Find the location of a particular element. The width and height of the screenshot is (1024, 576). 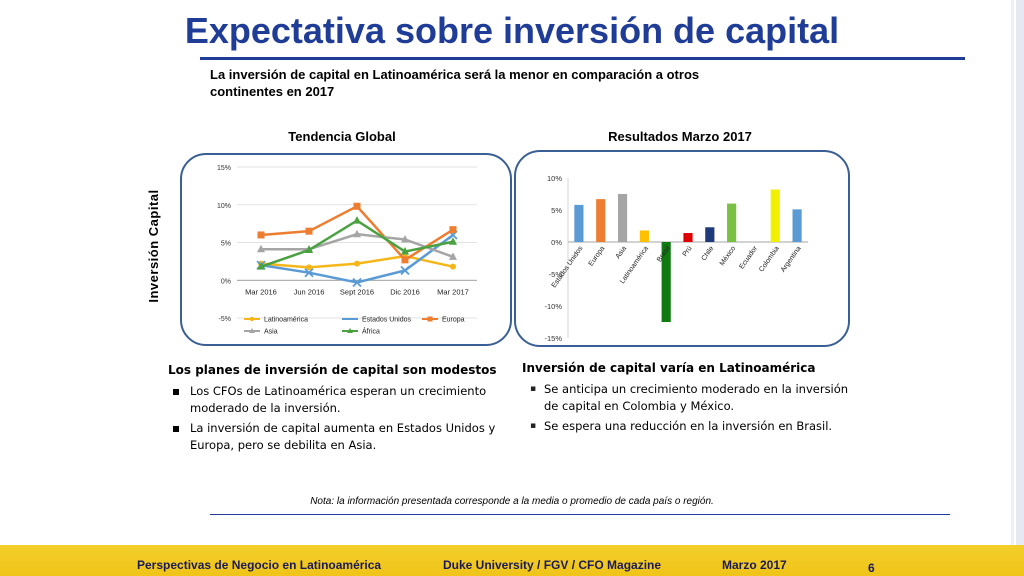

category-label: Ecuador is located at coordinates (748, 258).